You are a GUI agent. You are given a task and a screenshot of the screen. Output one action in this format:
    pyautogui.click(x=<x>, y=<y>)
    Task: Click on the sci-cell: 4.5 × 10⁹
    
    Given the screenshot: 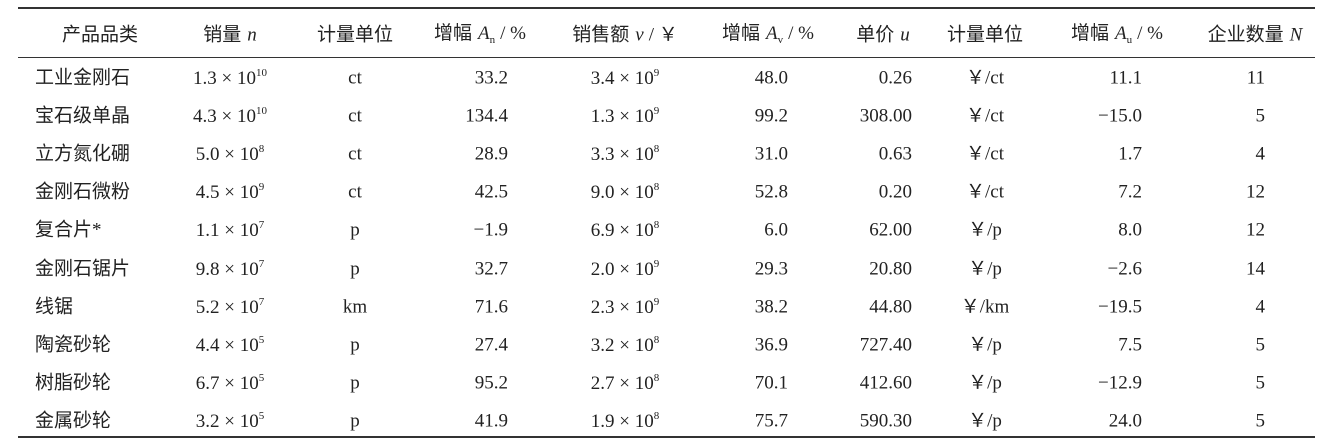 What is the action you would take?
    pyautogui.click(x=229, y=193)
    